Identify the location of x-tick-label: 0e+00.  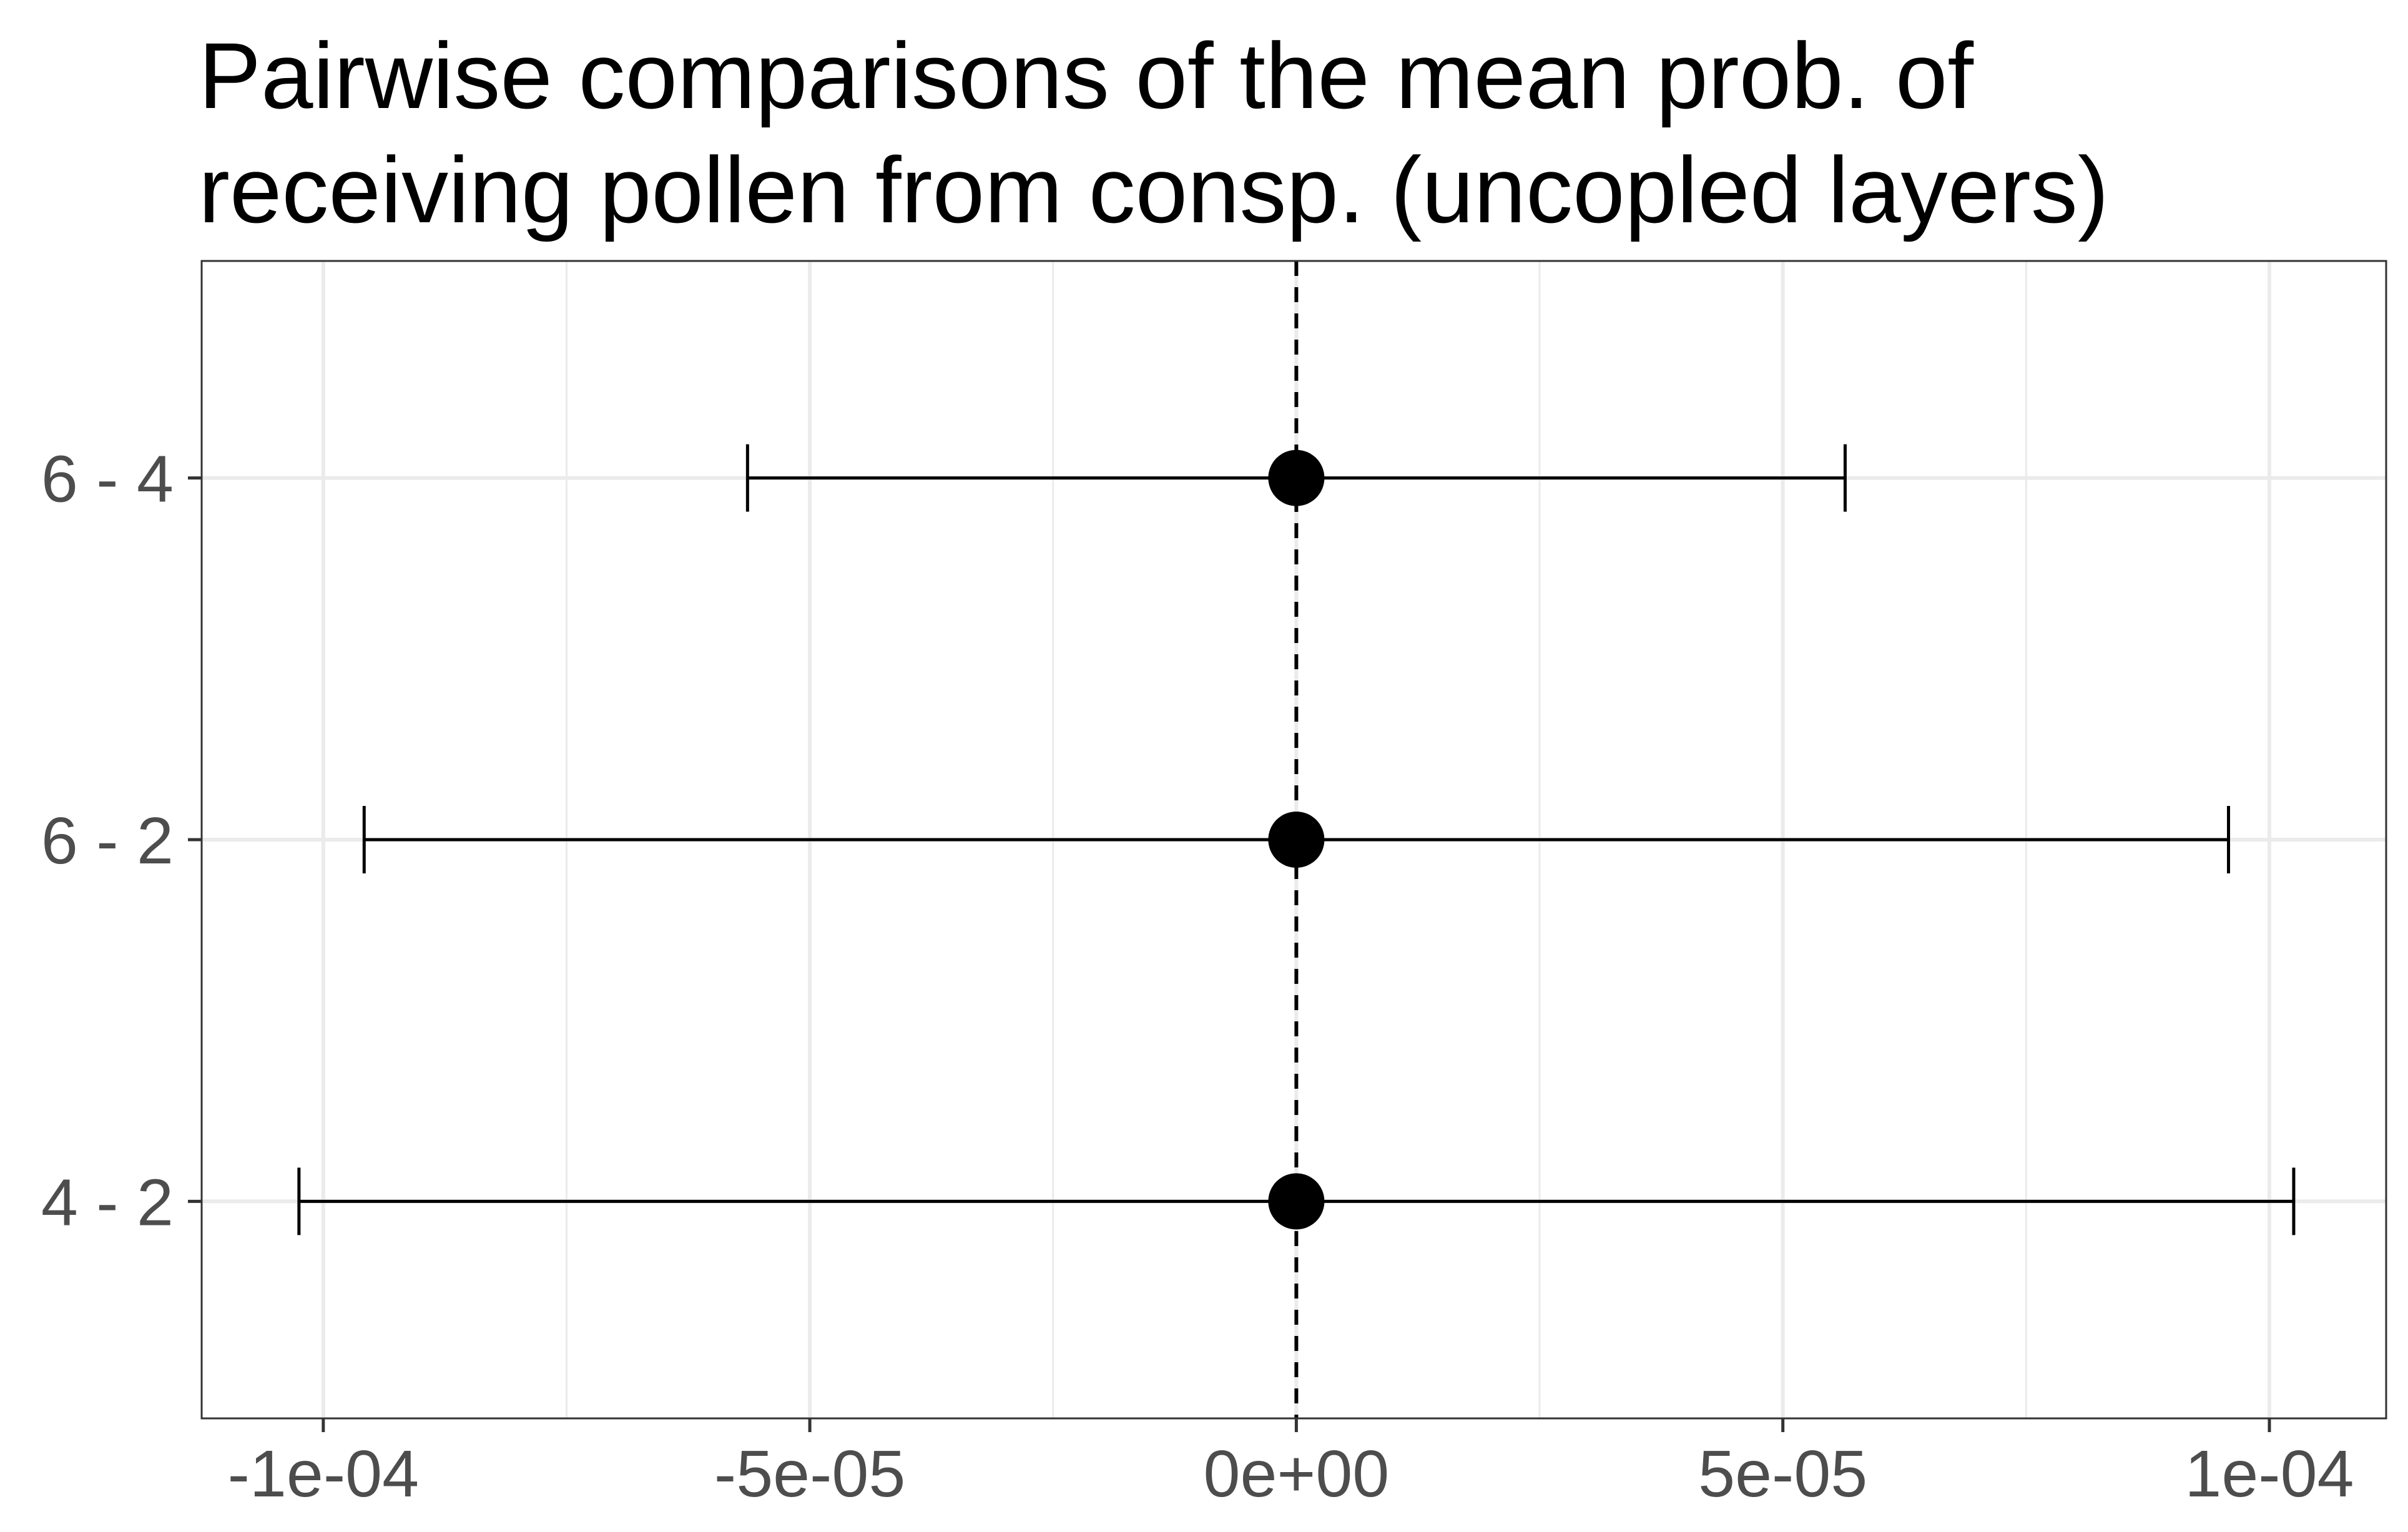
(1297, 1474).